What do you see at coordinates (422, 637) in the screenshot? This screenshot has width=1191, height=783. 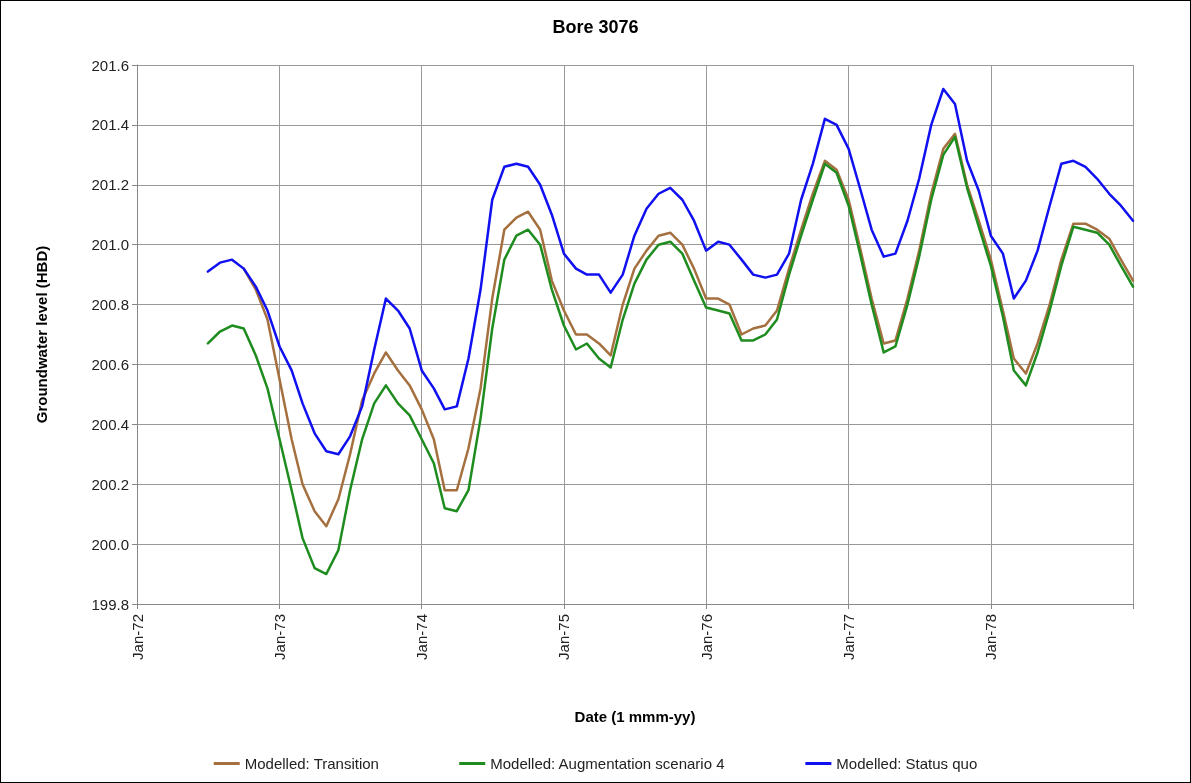 I see `x-tick-label: Jan-74` at bounding box center [422, 637].